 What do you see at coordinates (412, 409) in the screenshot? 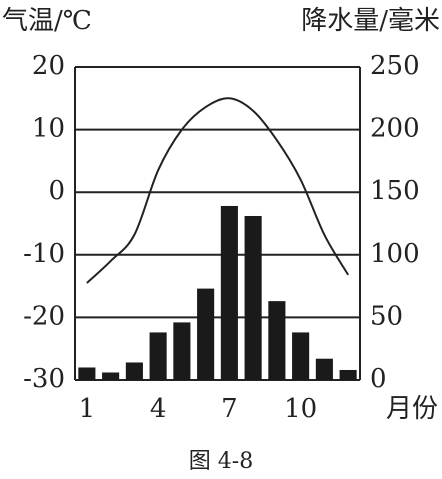
I see `x-axis-label: 月份` at bounding box center [412, 409].